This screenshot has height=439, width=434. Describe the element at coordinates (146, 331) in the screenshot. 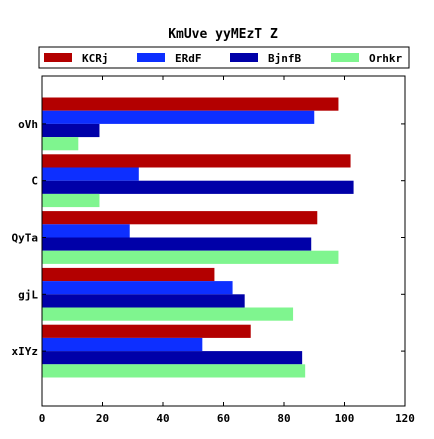

I see `bar-KCRj-xIYz` at that location.